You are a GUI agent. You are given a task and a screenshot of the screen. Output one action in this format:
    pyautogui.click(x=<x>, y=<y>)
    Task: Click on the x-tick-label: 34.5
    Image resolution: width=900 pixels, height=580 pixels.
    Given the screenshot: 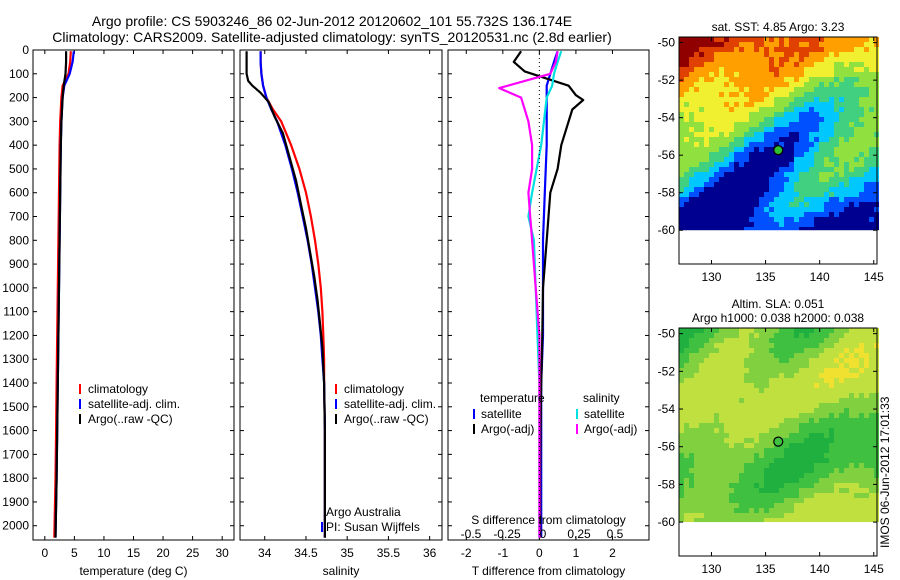 What is the action you would take?
    pyautogui.click(x=306, y=553)
    